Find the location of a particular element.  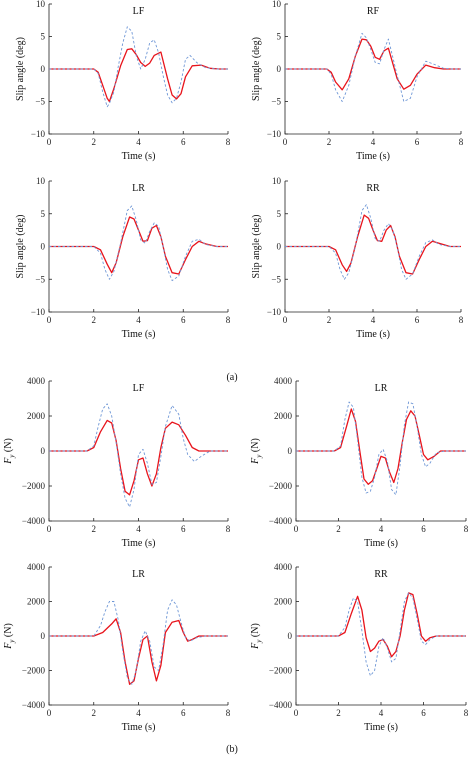

subplot-8: 0 2 4 6 8 −4000 −2000 0 2000 4000 RR Time (s) Fy (N) is located at coordinates (359, 647).